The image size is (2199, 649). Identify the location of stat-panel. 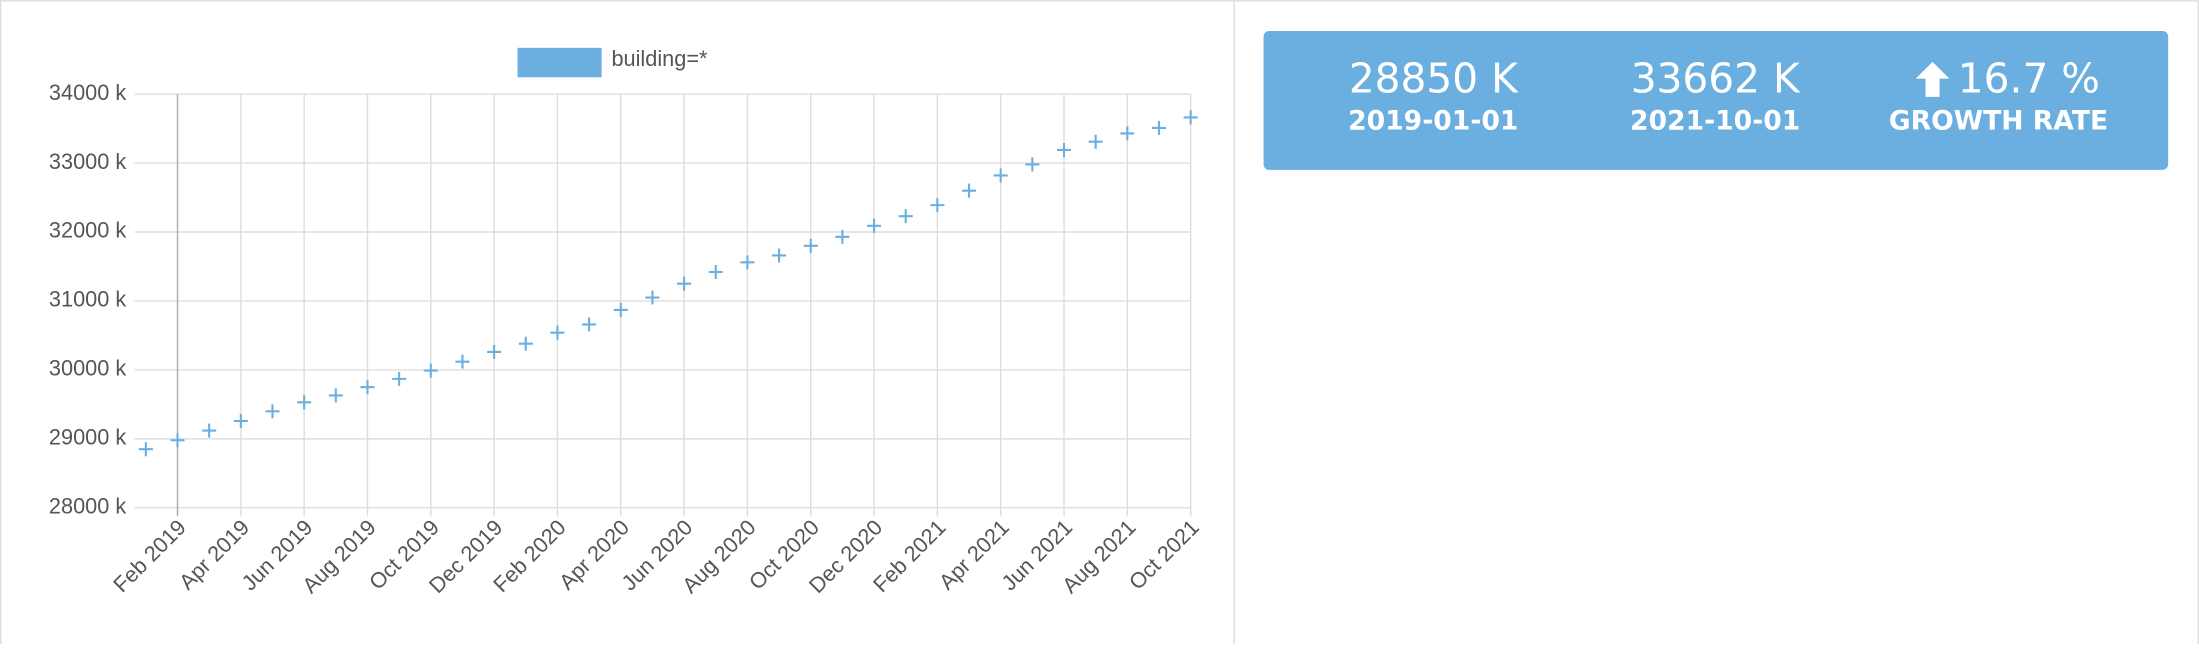
(1716, 100).